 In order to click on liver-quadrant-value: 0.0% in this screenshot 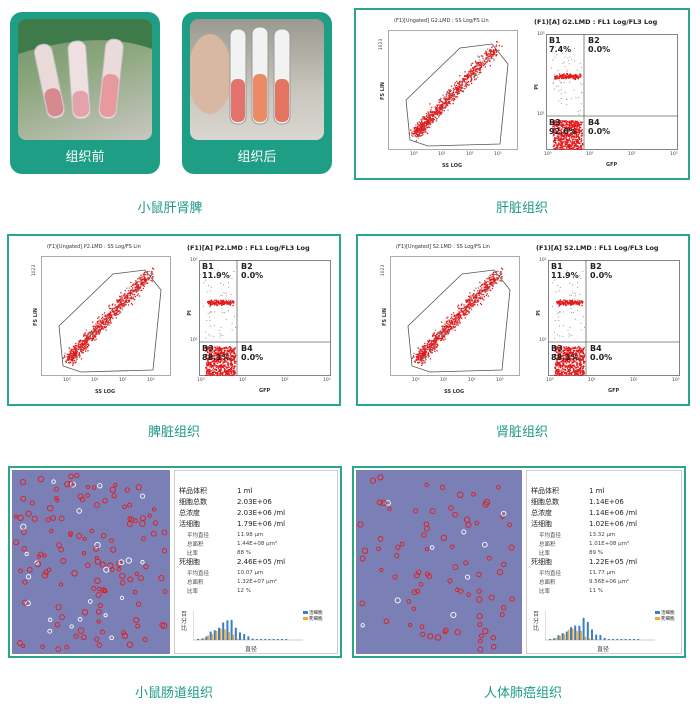, I will do `click(599, 49)`.